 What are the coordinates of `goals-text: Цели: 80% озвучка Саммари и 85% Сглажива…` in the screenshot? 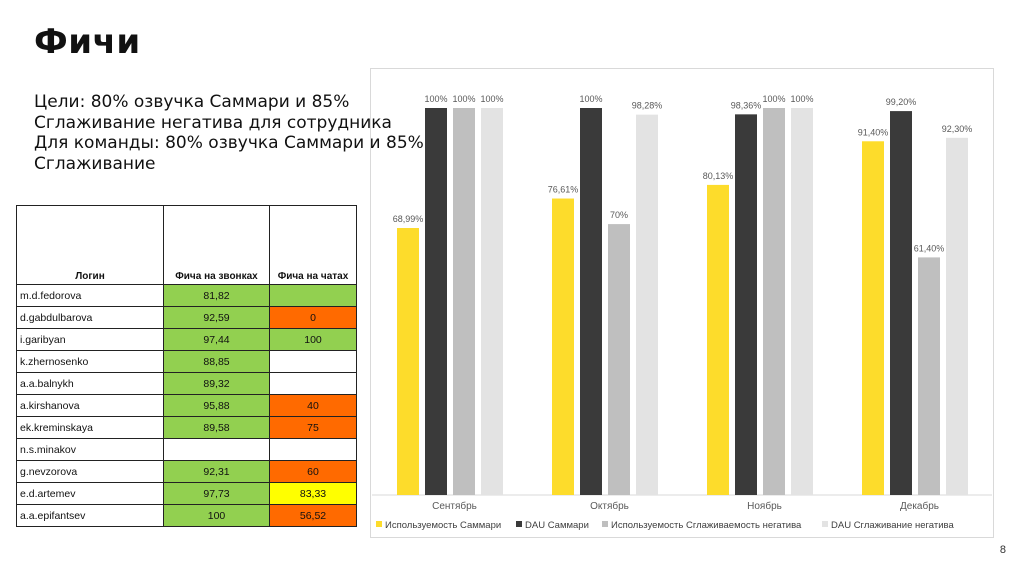 It's located at (229, 133).